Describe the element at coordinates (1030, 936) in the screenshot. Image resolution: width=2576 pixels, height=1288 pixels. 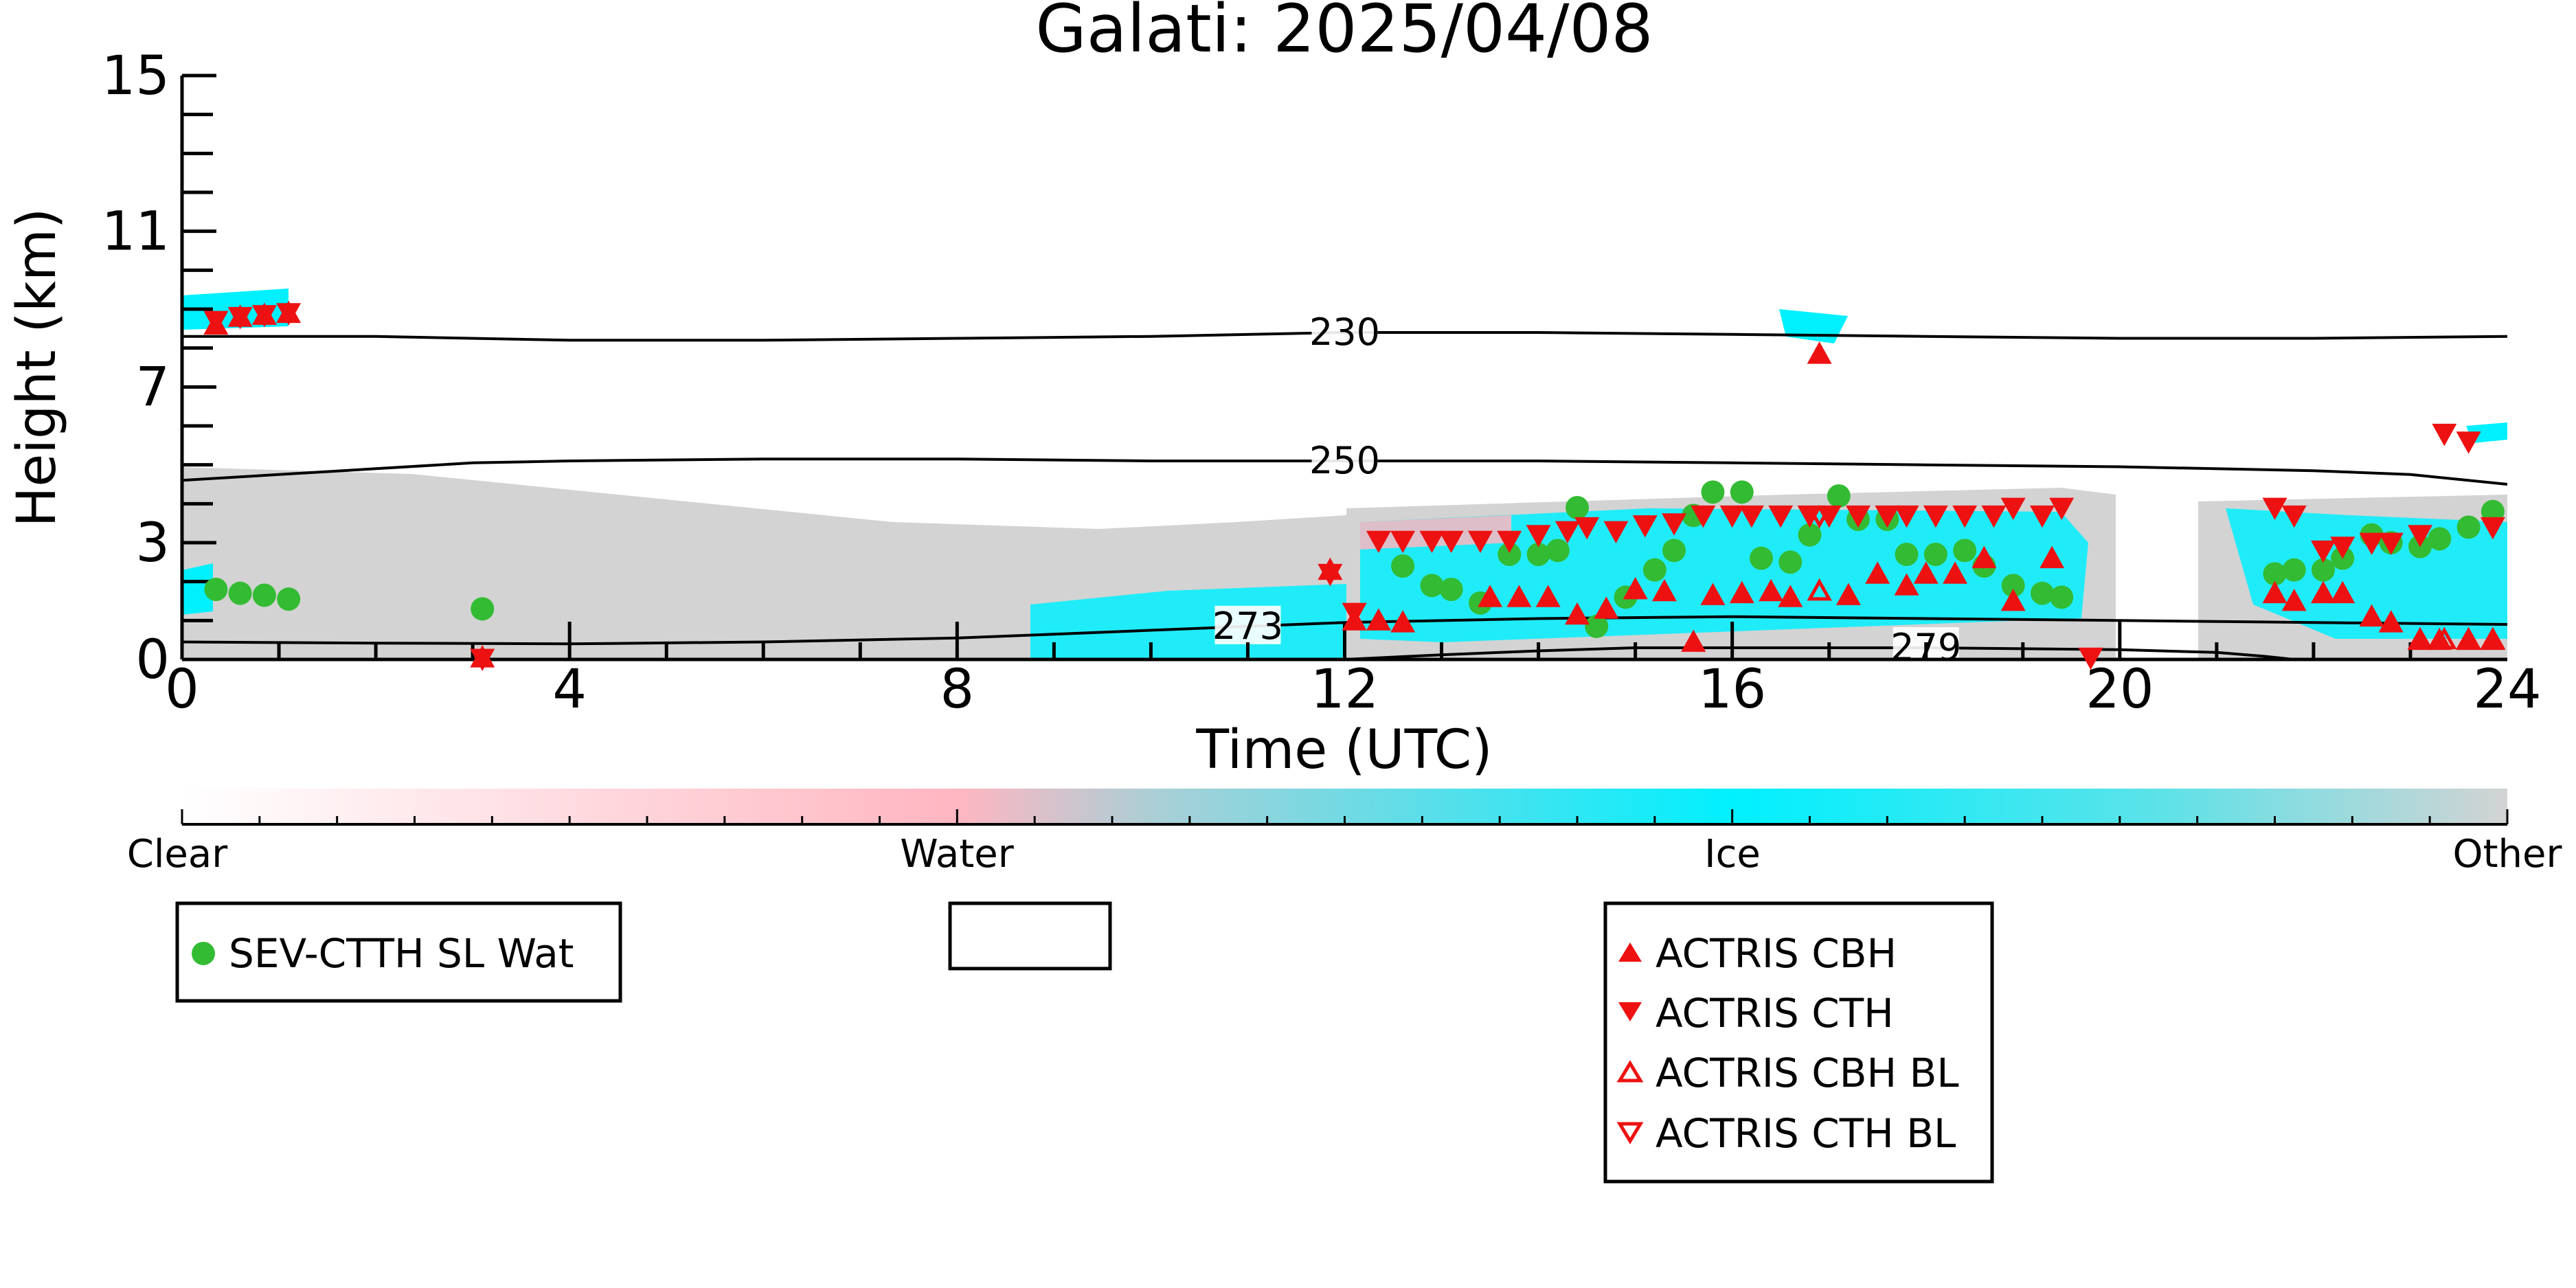
I see `legend-box-empty` at that location.